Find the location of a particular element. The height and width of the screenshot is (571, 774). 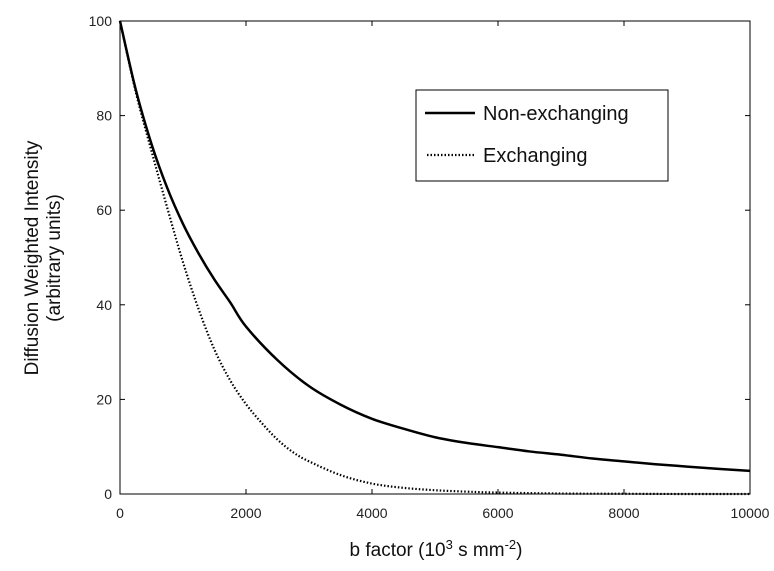

x-tick-label: 0 is located at coordinates (120, 513).